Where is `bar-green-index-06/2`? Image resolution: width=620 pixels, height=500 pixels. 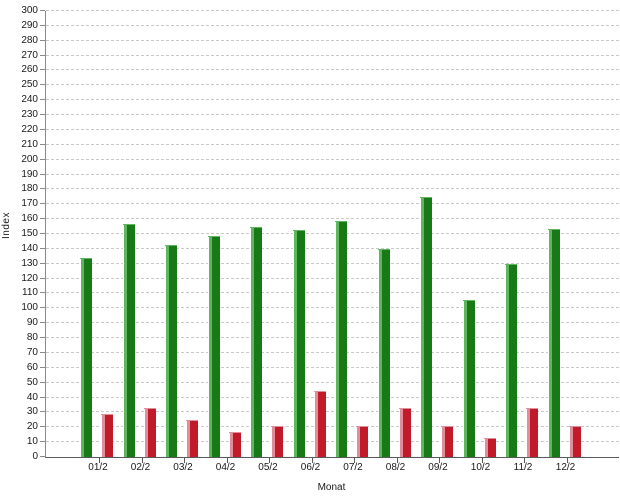 bar-green-index-06/2 is located at coordinates (298, 343).